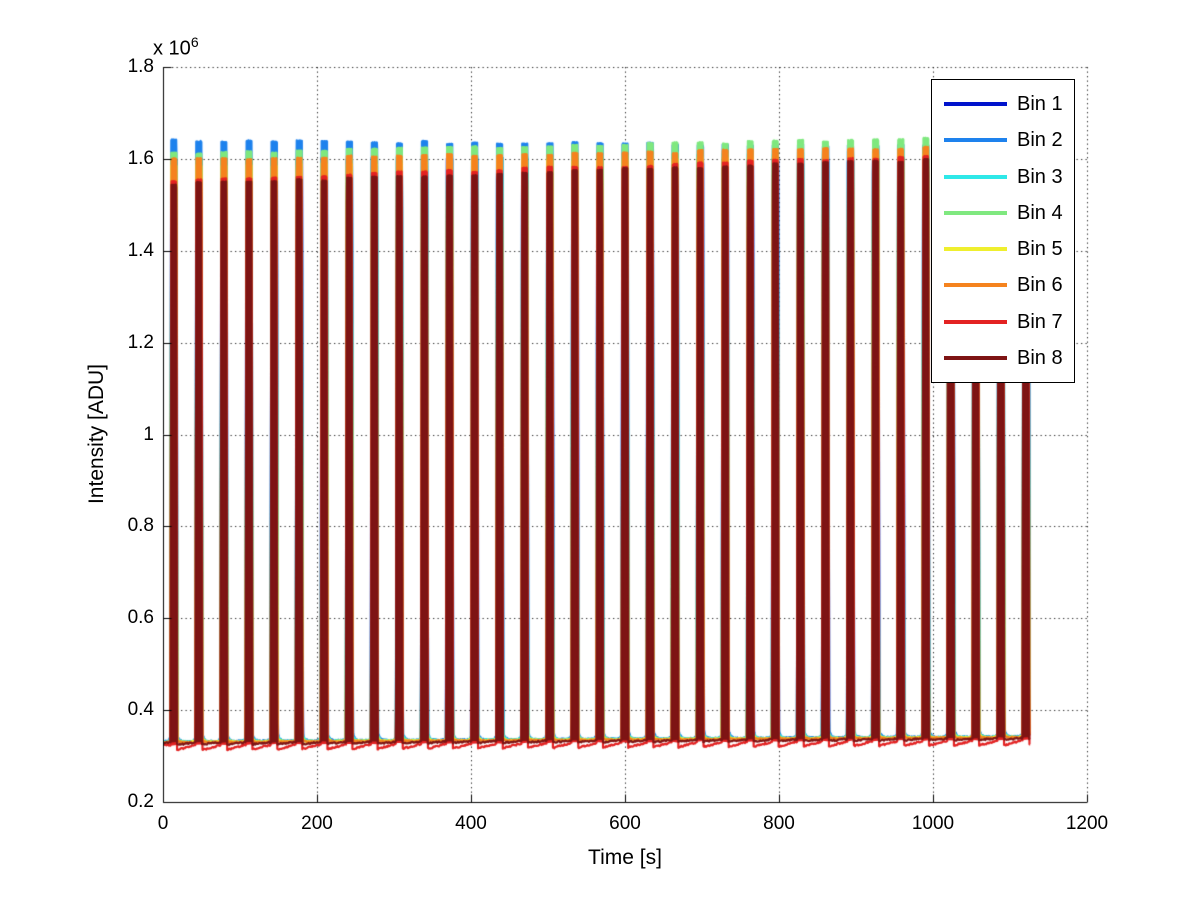 The image size is (1200, 901). What do you see at coordinates (1040, 212) in the screenshot?
I see `legend-label: Bin 4` at bounding box center [1040, 212].